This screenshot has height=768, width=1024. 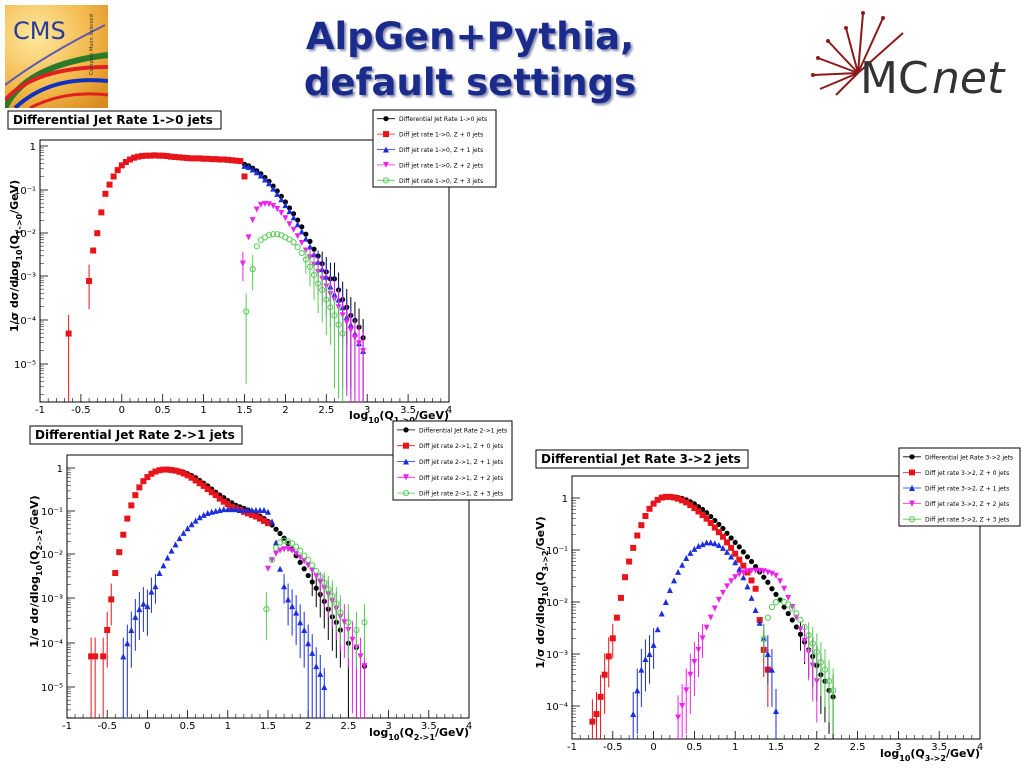 I want to click on x-tick-label: 3, so click(x=388, y=726).